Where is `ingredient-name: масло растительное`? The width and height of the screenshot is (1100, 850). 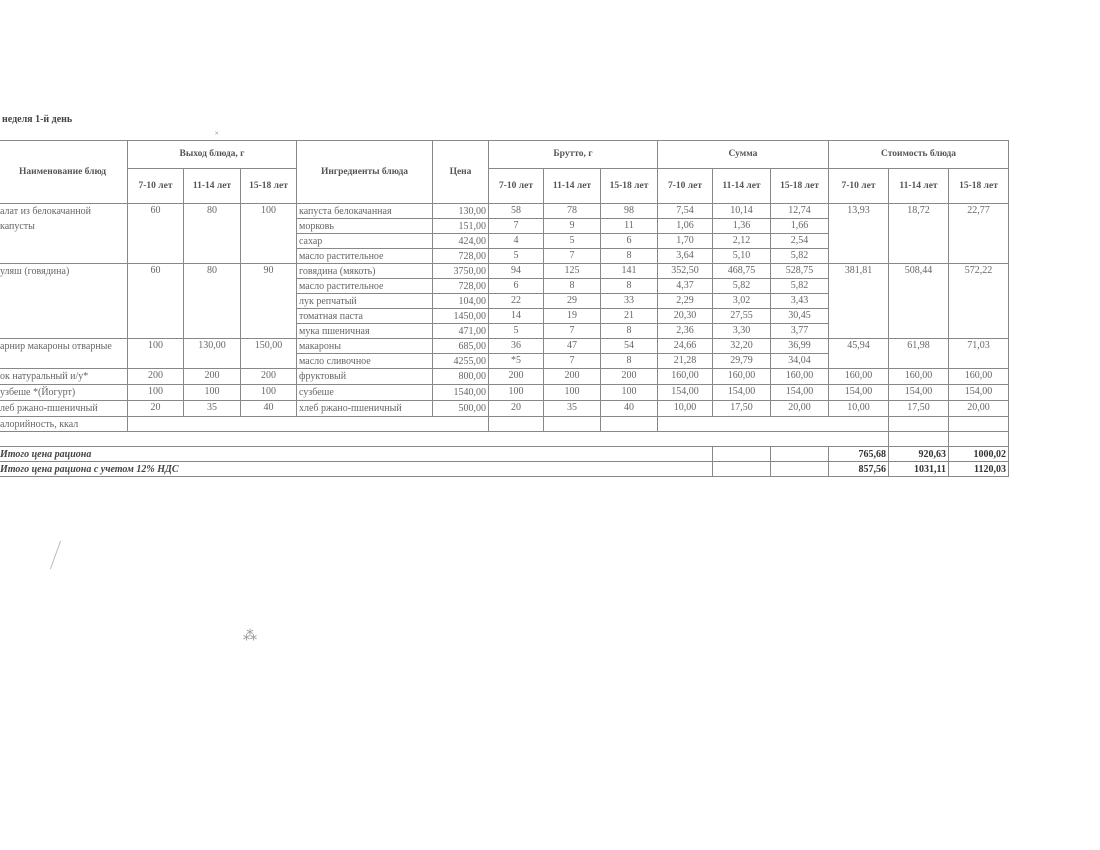 ingredient-name: масло растительное is located at coordinates (364, 286).